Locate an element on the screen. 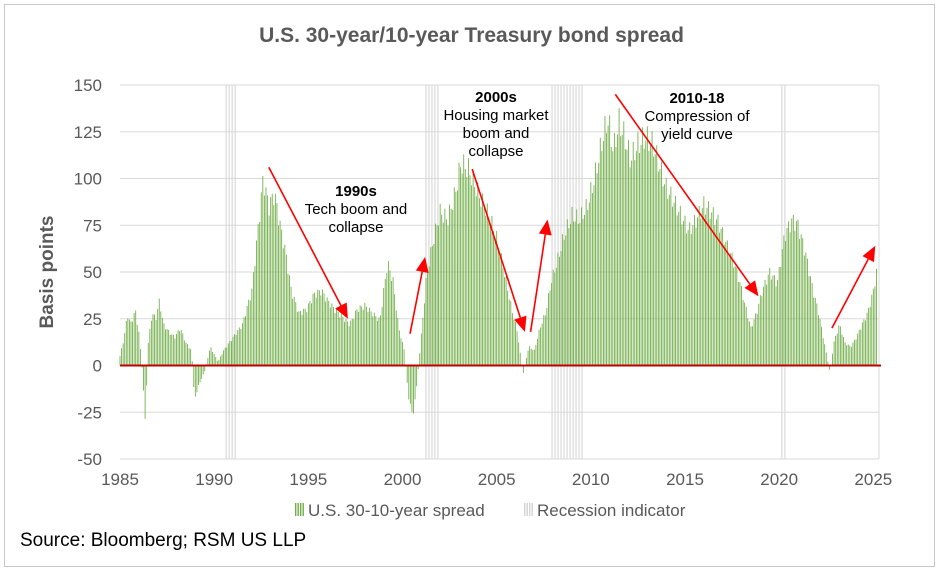 The height and width of the screenshot is (575, 943). x-tick-label: 2020 is located at coordinates (779, 479).